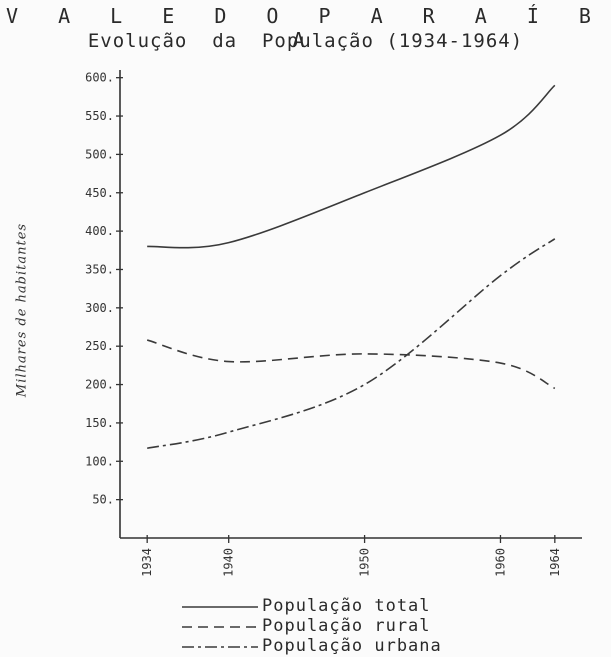 The image size is (611, 657). Describe the element at coordinates (99, 423) in the screenshot. I see `y-tick-label: 150.` at that location.